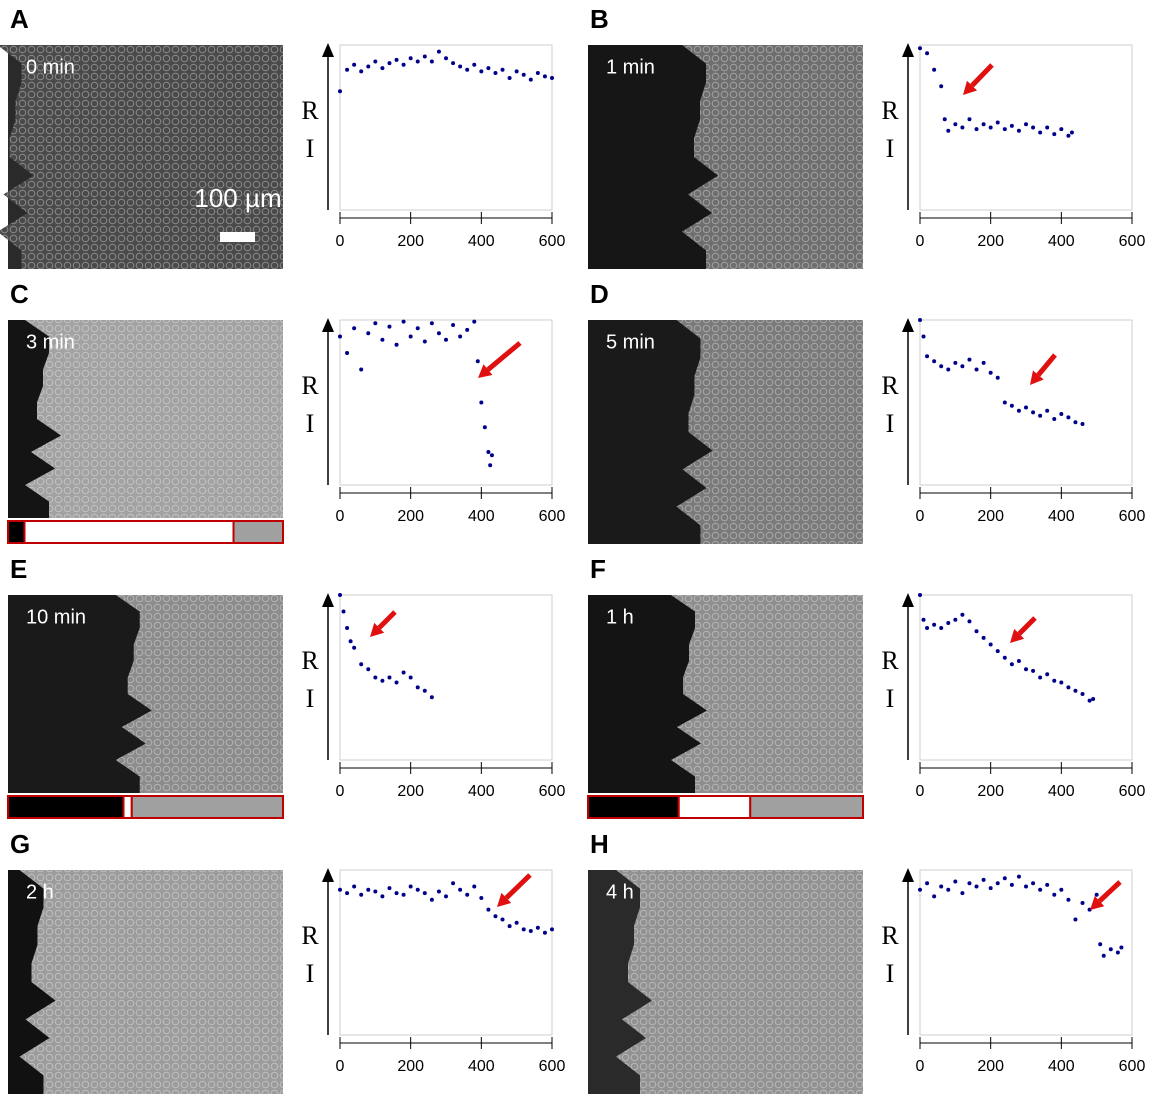 The height and width of the screenshot is (1094, 1151). I want to click on panel: H 4 h RI 0 200 400 600, so click(866, 961).